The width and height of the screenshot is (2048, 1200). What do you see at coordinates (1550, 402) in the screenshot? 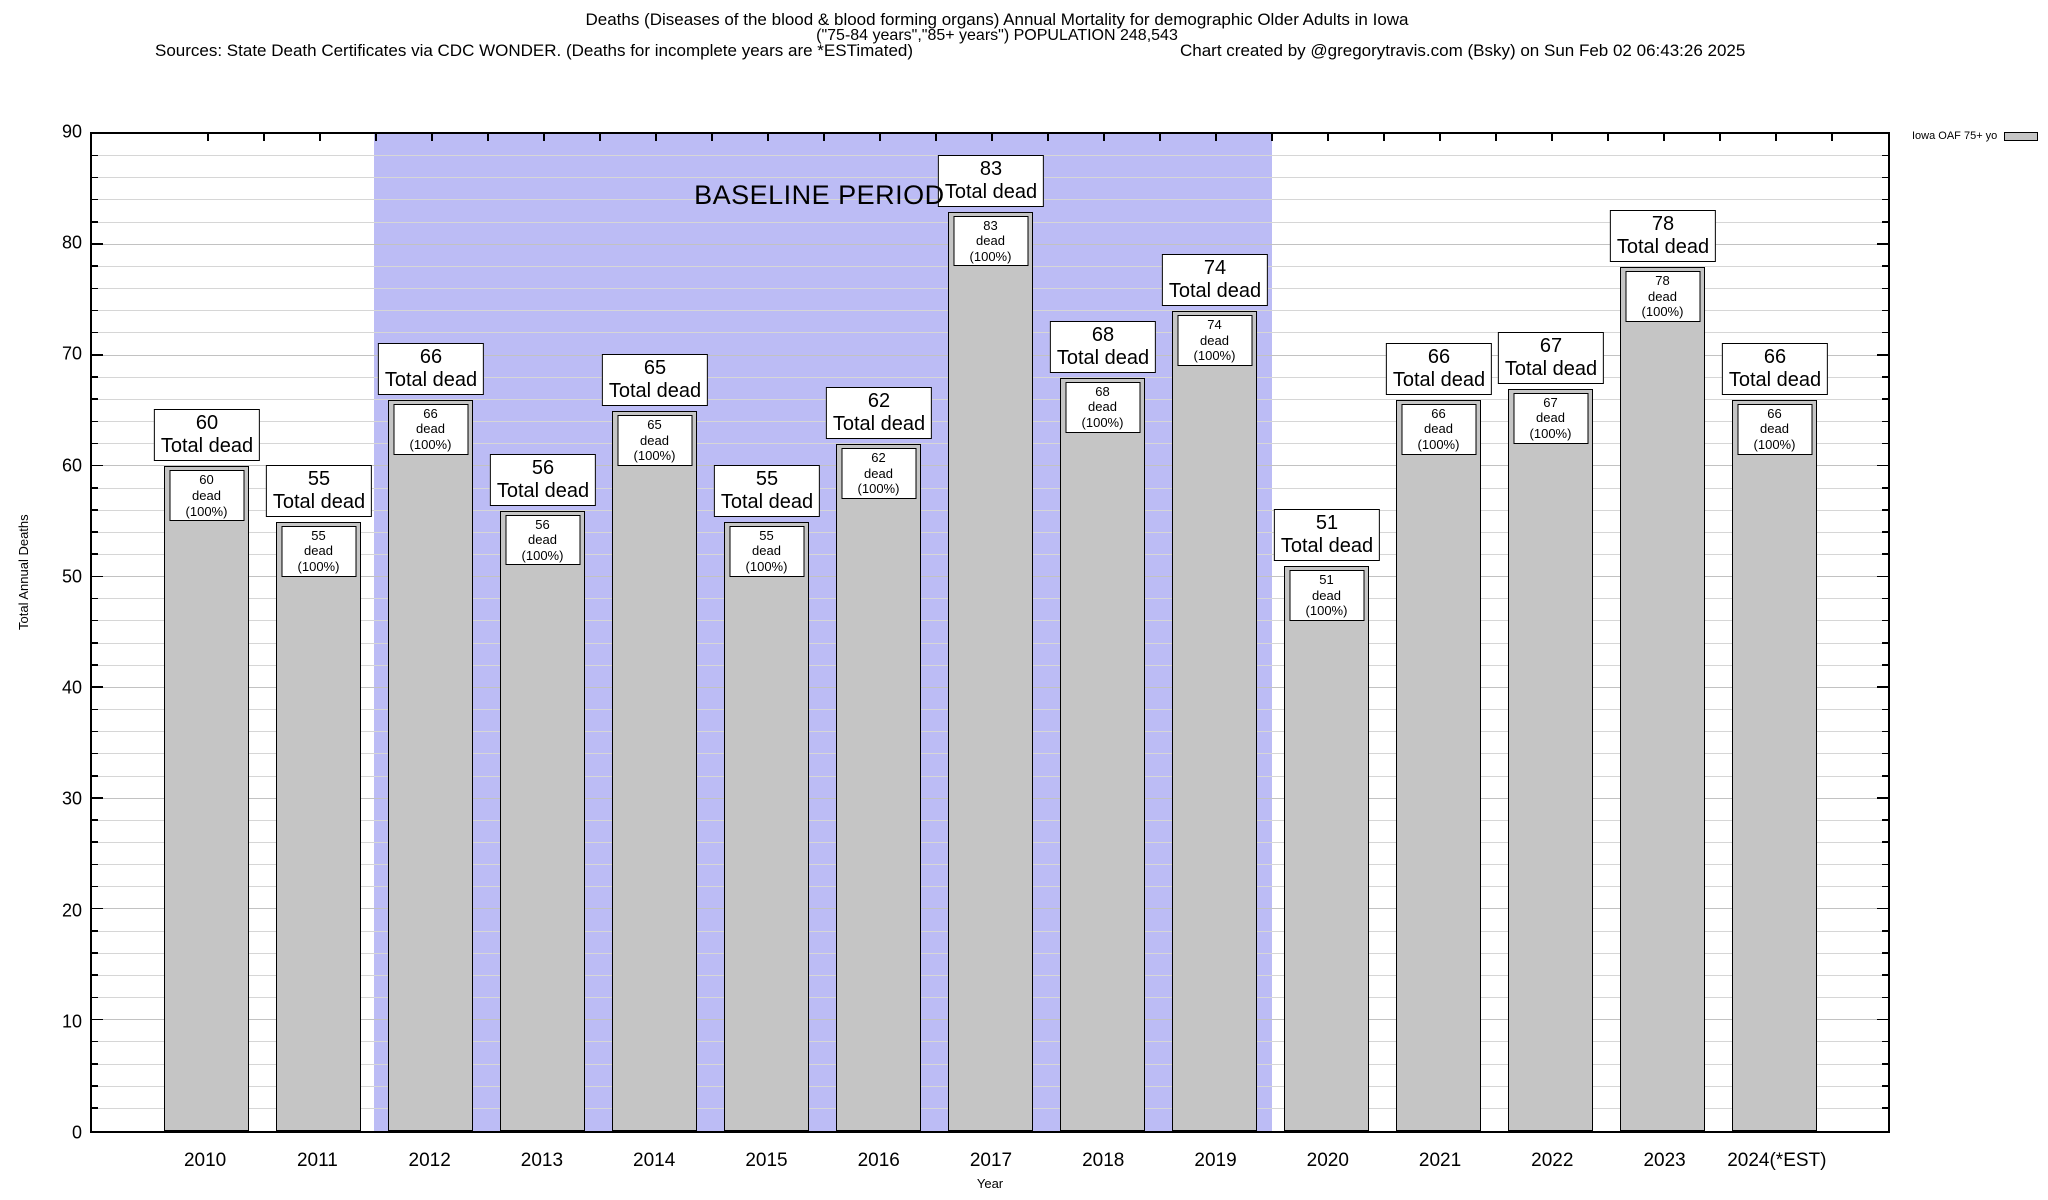
I see `bar-inner-label-value: 67` at bounding box center [1550, 402].